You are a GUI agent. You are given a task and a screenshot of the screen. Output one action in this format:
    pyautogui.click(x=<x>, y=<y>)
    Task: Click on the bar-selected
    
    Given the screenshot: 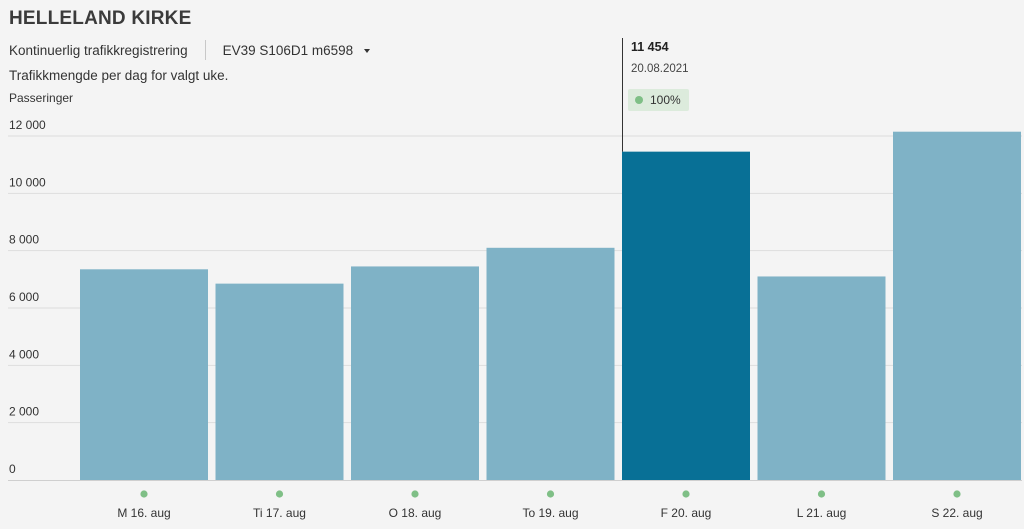 What is the action you would take?
    pyautogui.click(x=686, y=316)
    